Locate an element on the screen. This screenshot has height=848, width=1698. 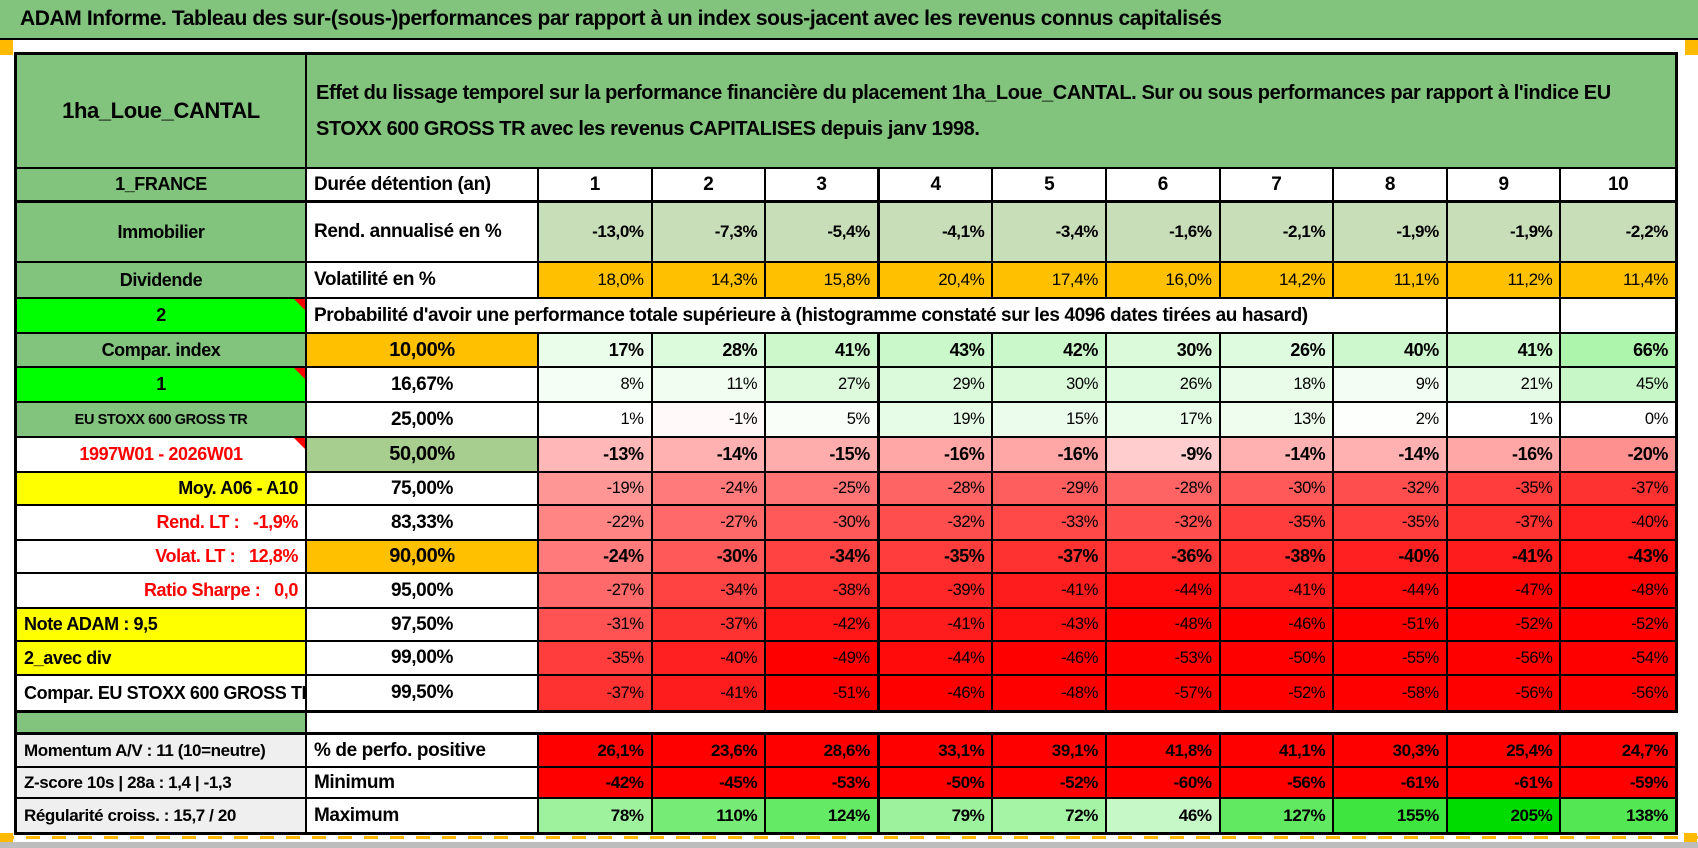
threshold-cell: 10,00% is located at coordinates (423, 351).